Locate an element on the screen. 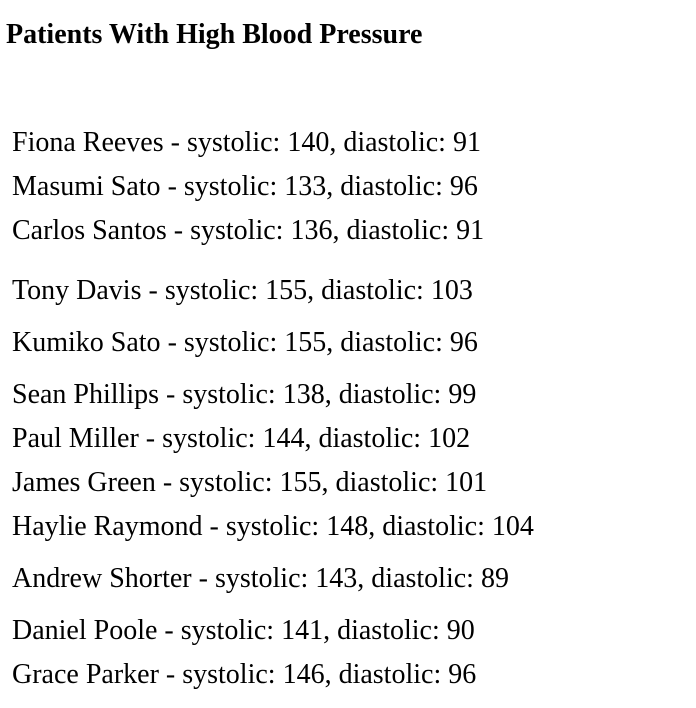  patient-name: Grace Parker is located at coordinates (85, 674).